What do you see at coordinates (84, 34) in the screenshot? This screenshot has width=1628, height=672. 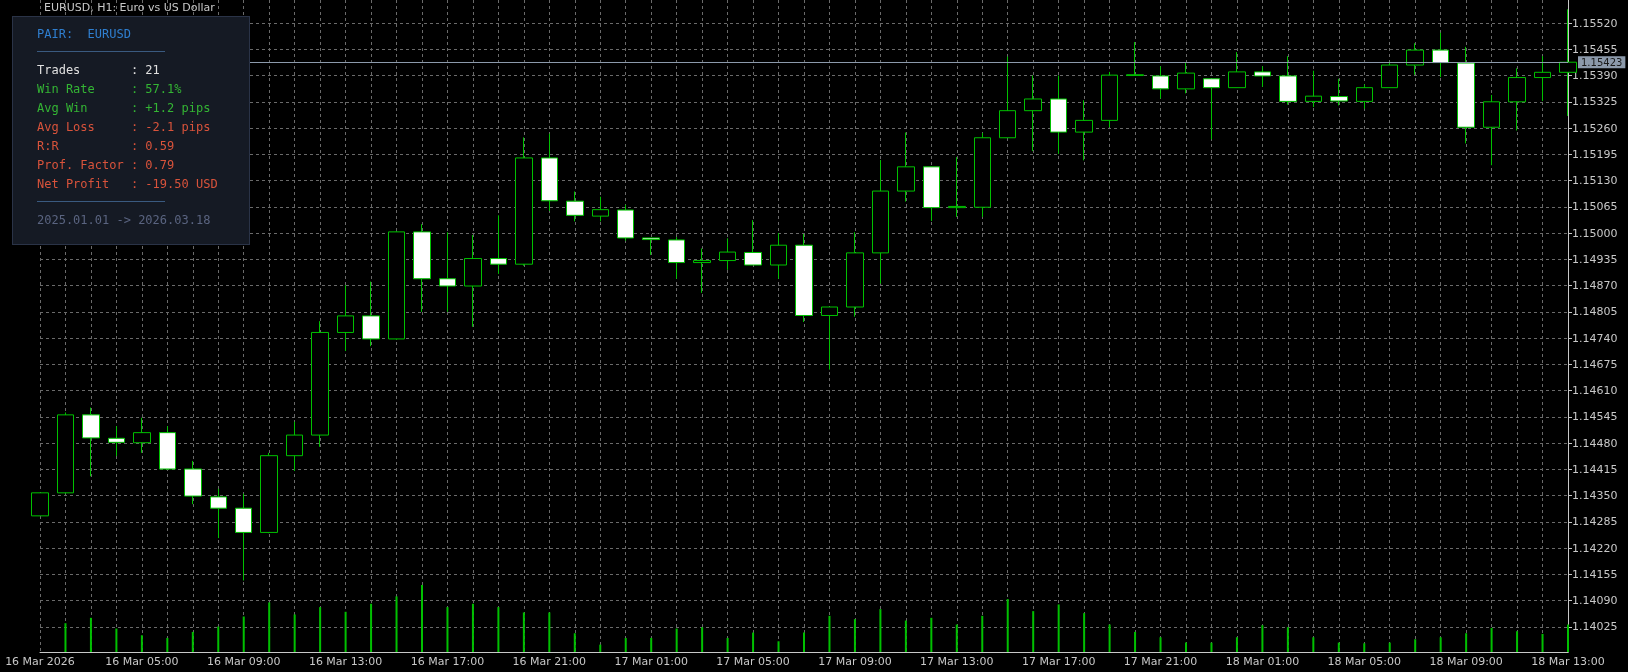 I see `annotation: PAIR: EURUSD` at bounding box center [84, 34].